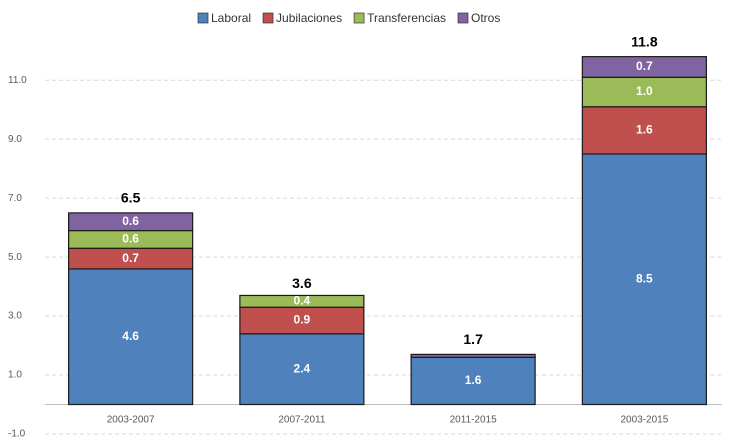  Describe the element at coordinates (15, 316) in the screenshot. I see `y-tick-label: 3.0` at that location.